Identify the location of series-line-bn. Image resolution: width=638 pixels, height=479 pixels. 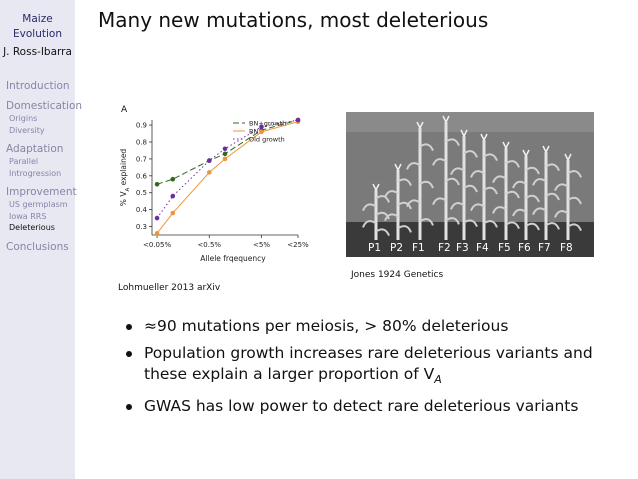
(227, 177).